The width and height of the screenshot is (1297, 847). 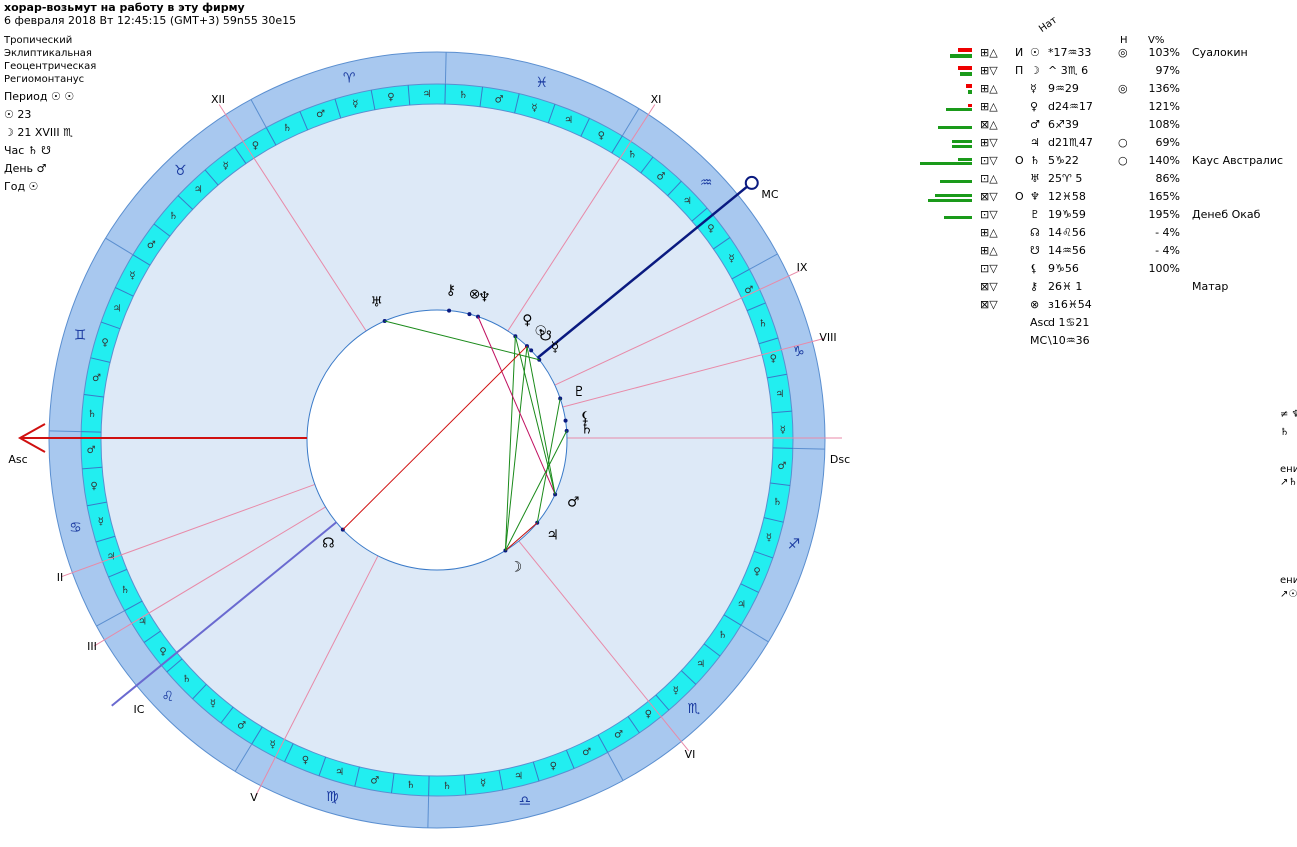 What do you see at coordinates (555, 347) in the screenshot?
I see `wheel-planet: ☿` at bounding box center [555, 347].